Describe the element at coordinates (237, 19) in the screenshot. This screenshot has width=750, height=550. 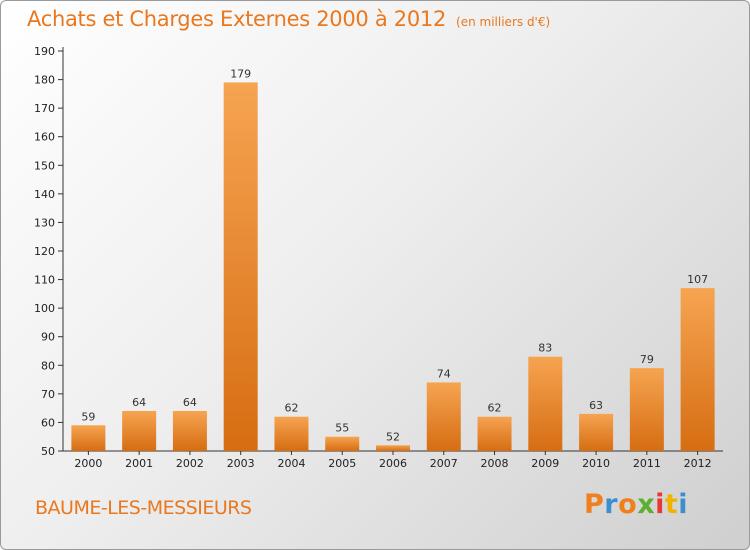
I see `chart-title-text: Achats et Charges Externes 2000 à 2012` at that location.